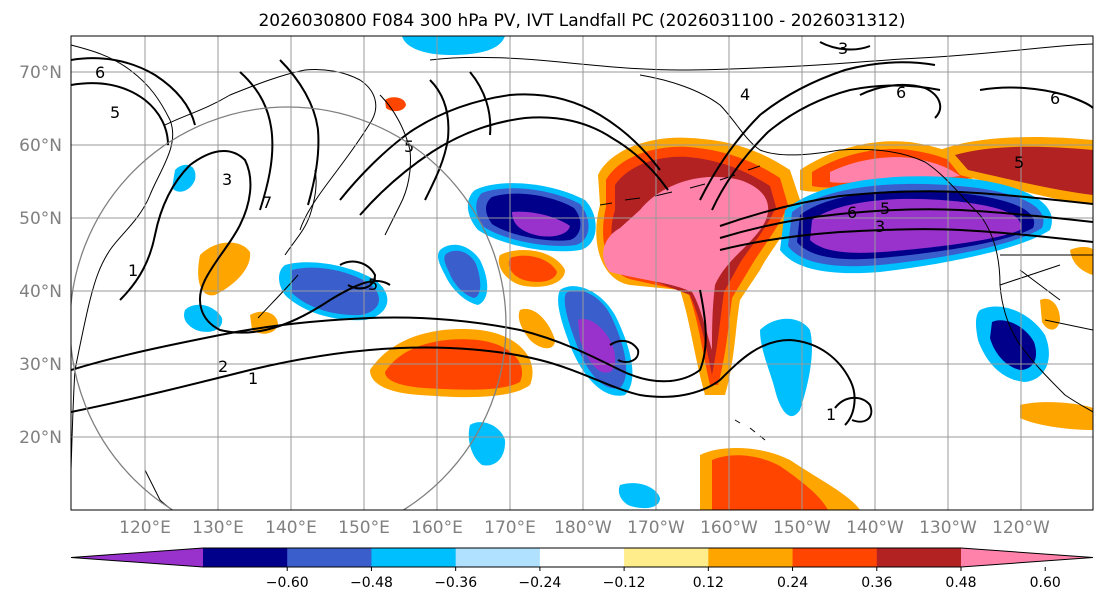 The image size is (1105, 604). I want to click on lat-label: 20°N, so click(40, 438).